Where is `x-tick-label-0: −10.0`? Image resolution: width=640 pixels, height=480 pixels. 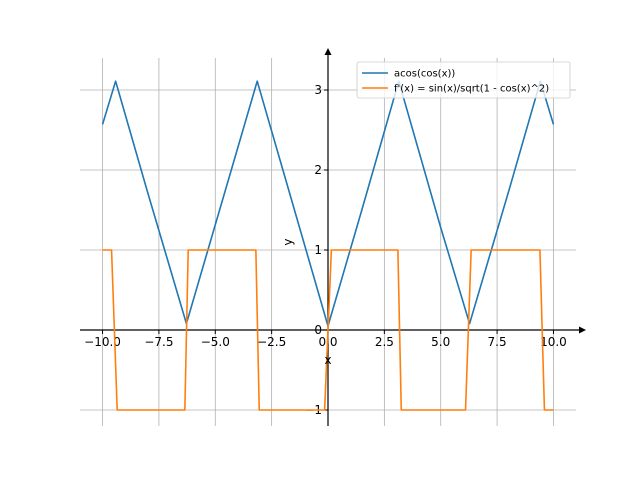 x-tick-label-0: −10.0 is located at coordinates (102, 342).